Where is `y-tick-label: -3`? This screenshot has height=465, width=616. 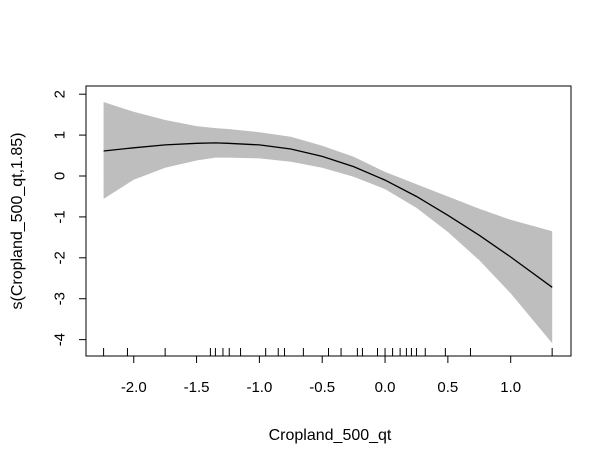
y-tick-label: -3 is located at coordinates (60, 298).